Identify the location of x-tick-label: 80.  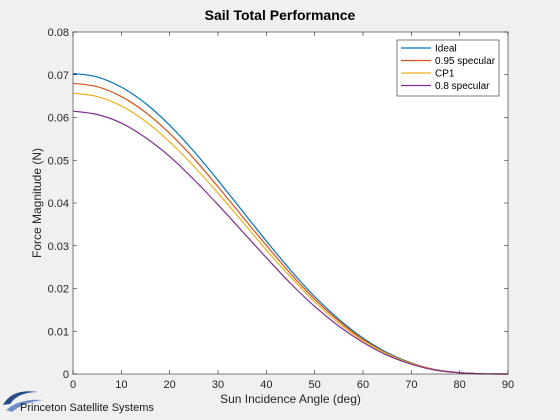
(460, 385).